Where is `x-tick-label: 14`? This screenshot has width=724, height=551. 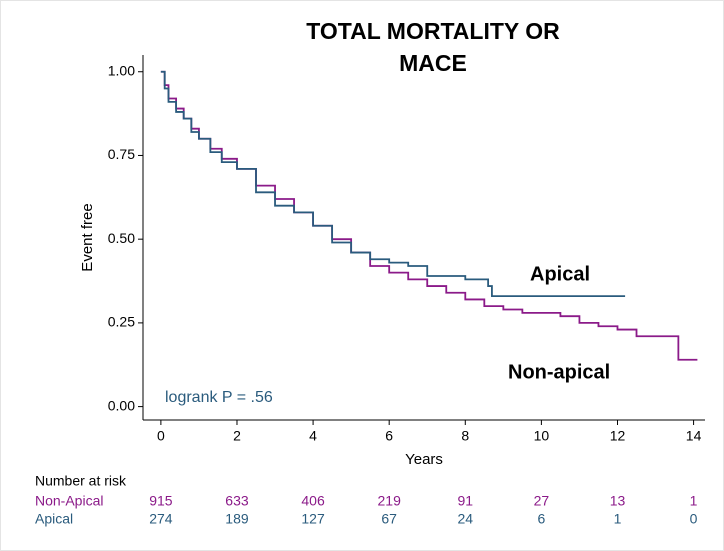
x-tick-label: 14 is located at coordinates (694, 436).